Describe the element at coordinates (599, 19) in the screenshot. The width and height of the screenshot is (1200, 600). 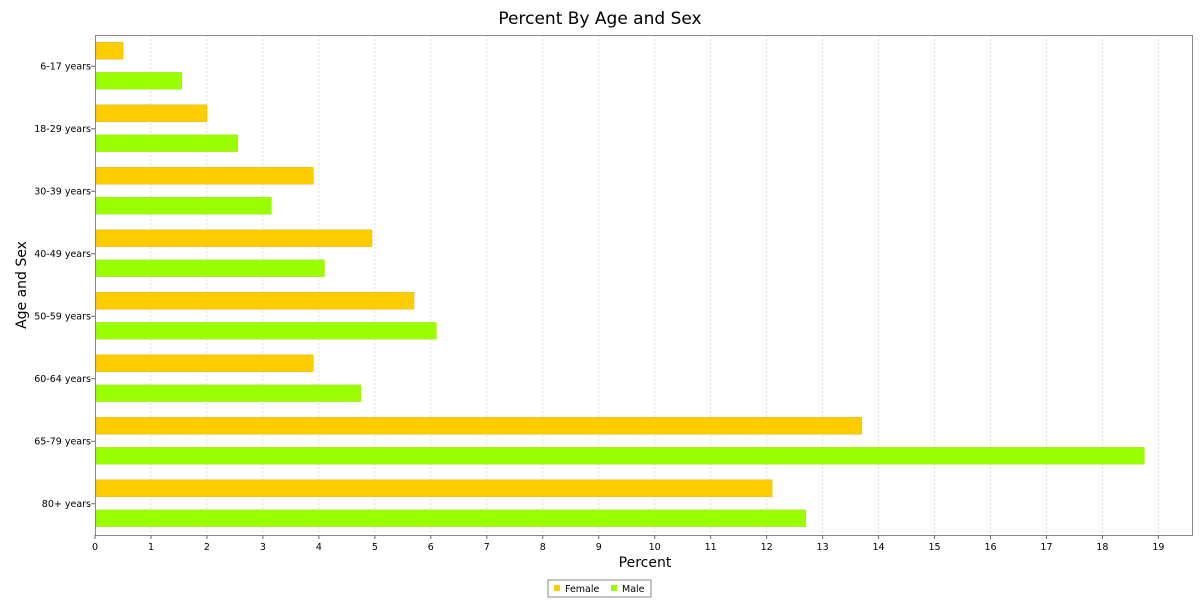
I see `chart-title: Percent By Age and Sex` at that location.